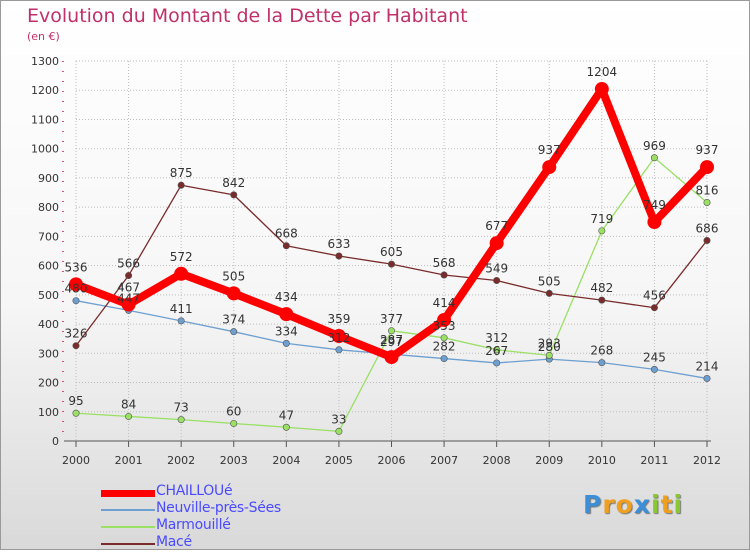 The width and height of the screenshot is (750, 553). I want to click on data-label: 245, so click(654, 357).